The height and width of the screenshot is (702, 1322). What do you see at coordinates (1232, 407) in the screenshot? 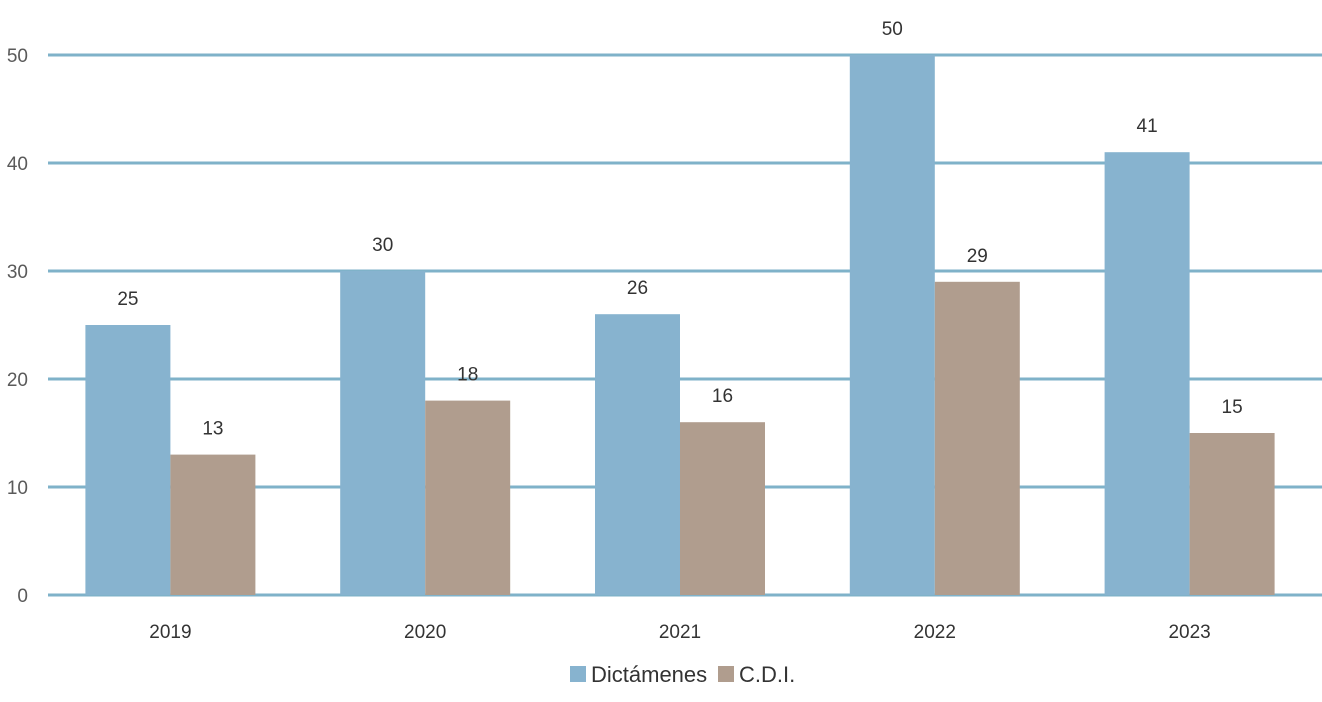
I see `data-label: 15` at bounding box center [1232, 407].